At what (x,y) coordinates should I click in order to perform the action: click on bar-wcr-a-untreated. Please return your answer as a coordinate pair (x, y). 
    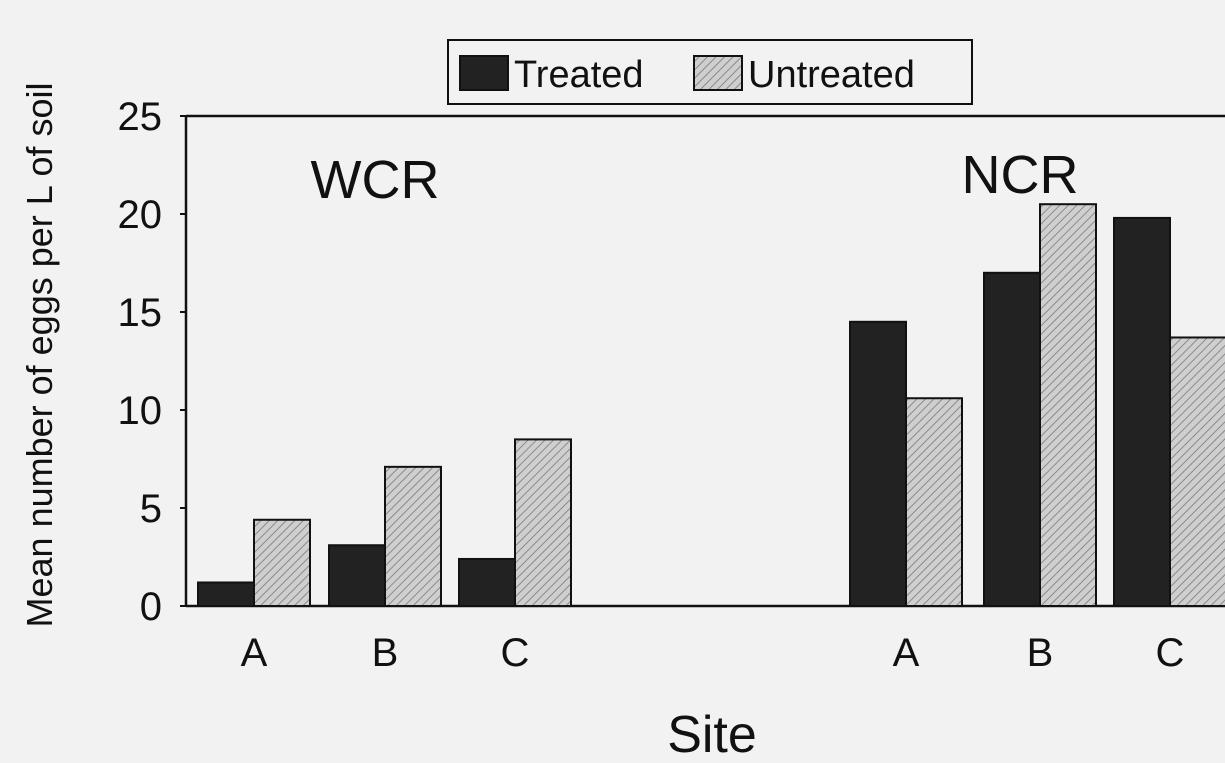
    Looking at the image, I should click on (282, 563).